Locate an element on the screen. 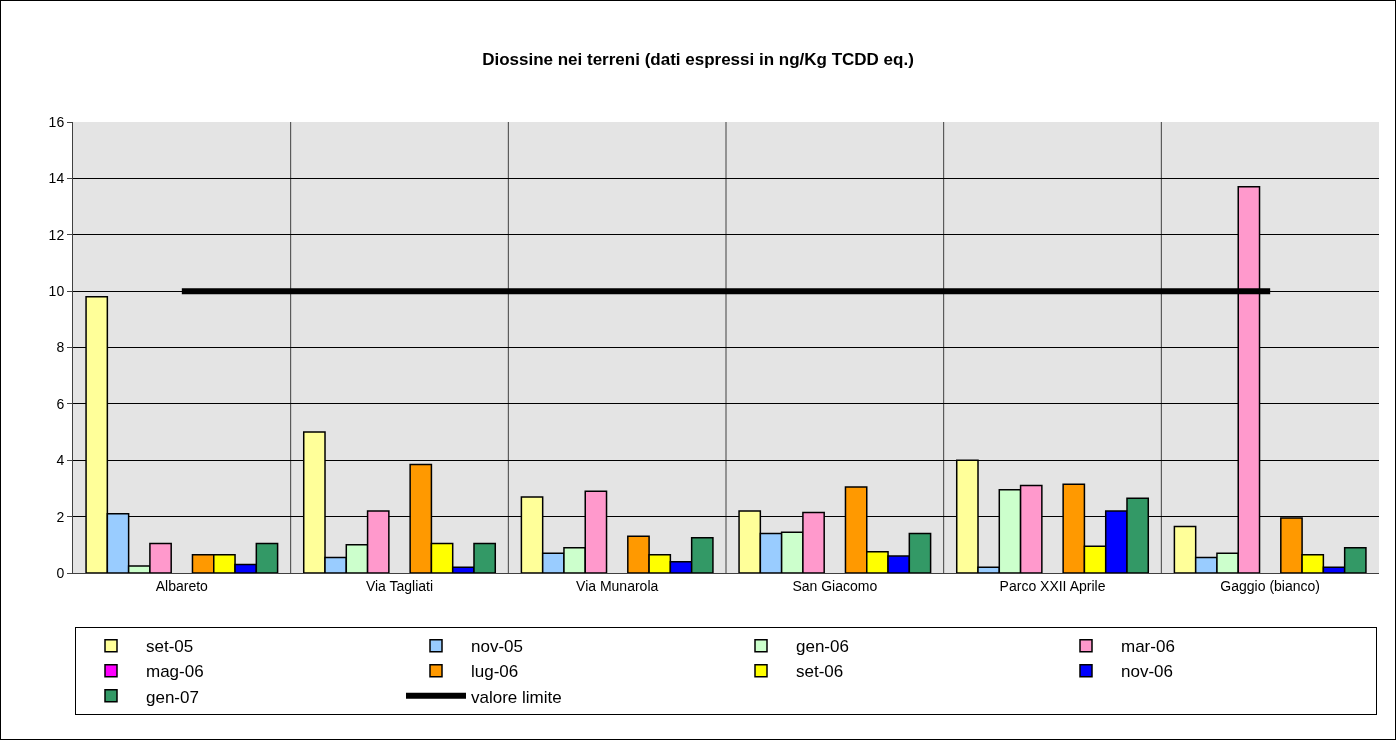 This screenshot has width=1396, height=740. x-tick-label: Gaggio (bianco) is located at coordinates (1270, 585).